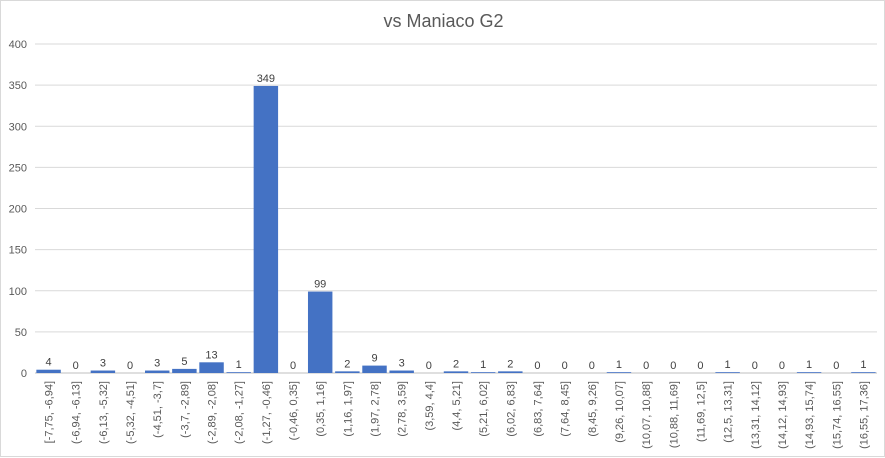 Image resolution: width=885 pixels, height=458 pixels. I want to click on y-tick-label: 200, so click(18, 210).